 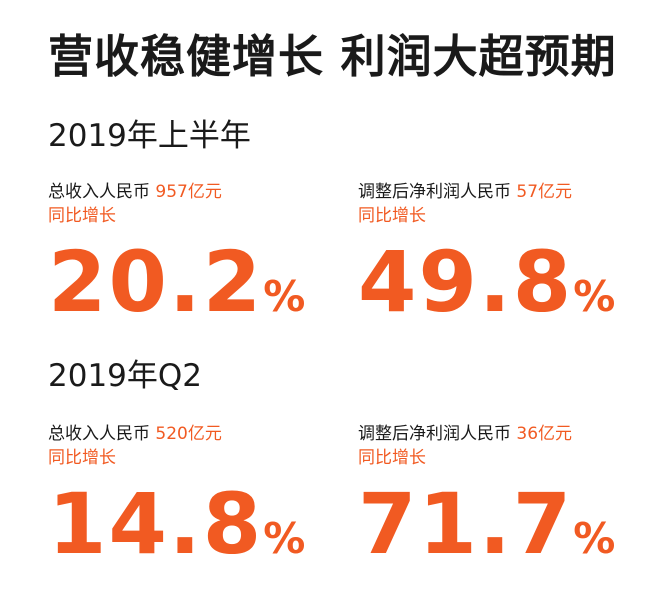 I want to click on page-headline: 营收稳健增长 利润大超预期, so click(x=332, y=56).